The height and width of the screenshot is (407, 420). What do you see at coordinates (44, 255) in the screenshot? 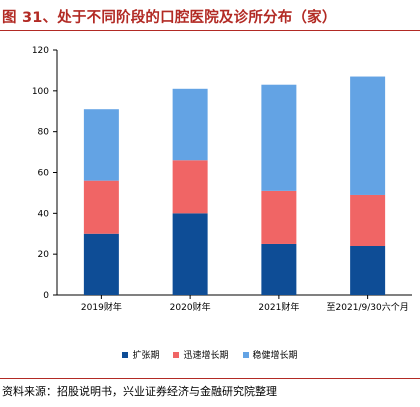
I see `y-tick-label: 20` at bounding box center [44, 255].